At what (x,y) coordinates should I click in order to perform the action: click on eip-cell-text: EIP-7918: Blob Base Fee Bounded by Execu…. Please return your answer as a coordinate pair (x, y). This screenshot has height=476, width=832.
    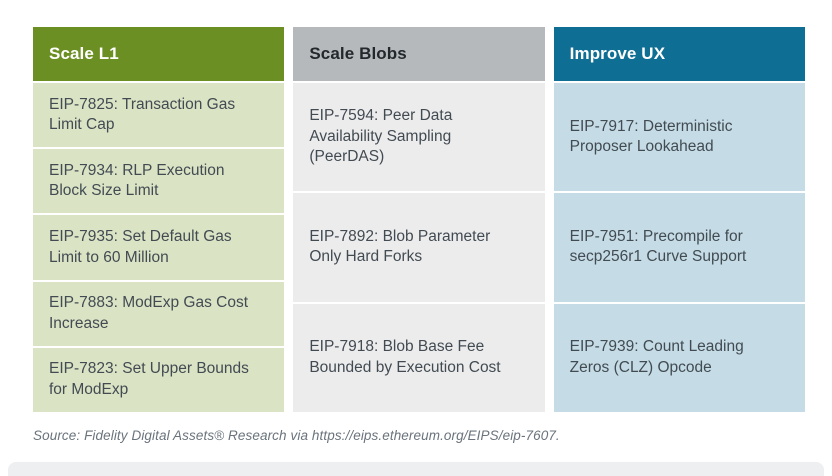
    Looking at the image, I should click on (405, 357).